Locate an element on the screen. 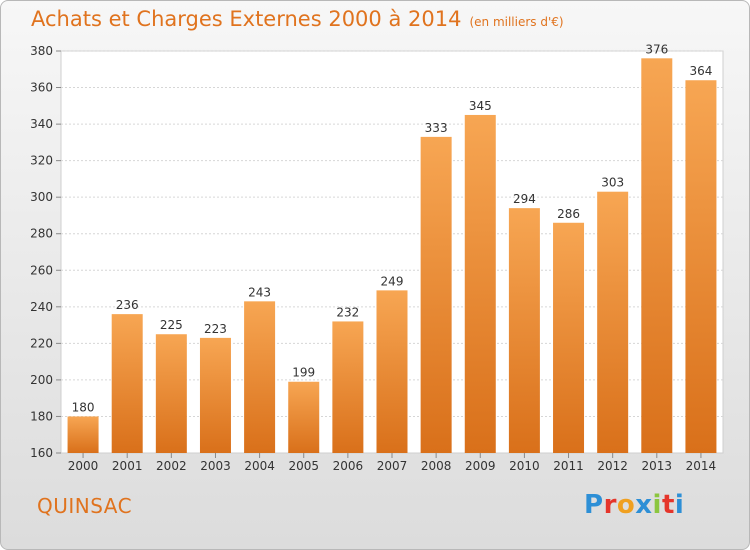 This screenshot has height=550, width=750. bar-2004 is located at coordinates (260, 377).